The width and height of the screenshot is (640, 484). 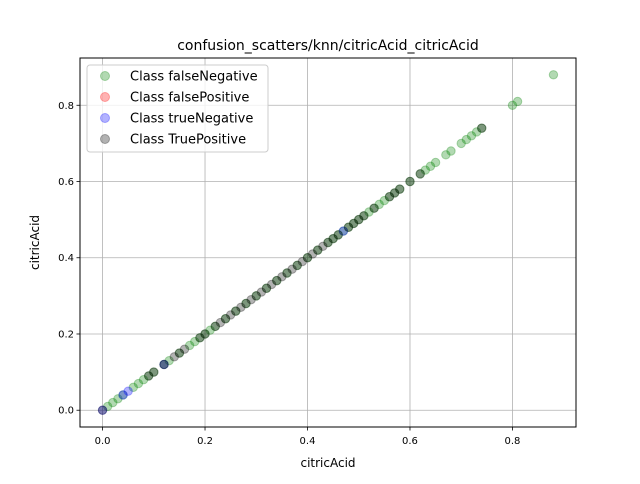 What do you see at coordinates (205, 441) in the screenshot?
I see `x-tick-label: 0.2` at bounding box center [205, 441].